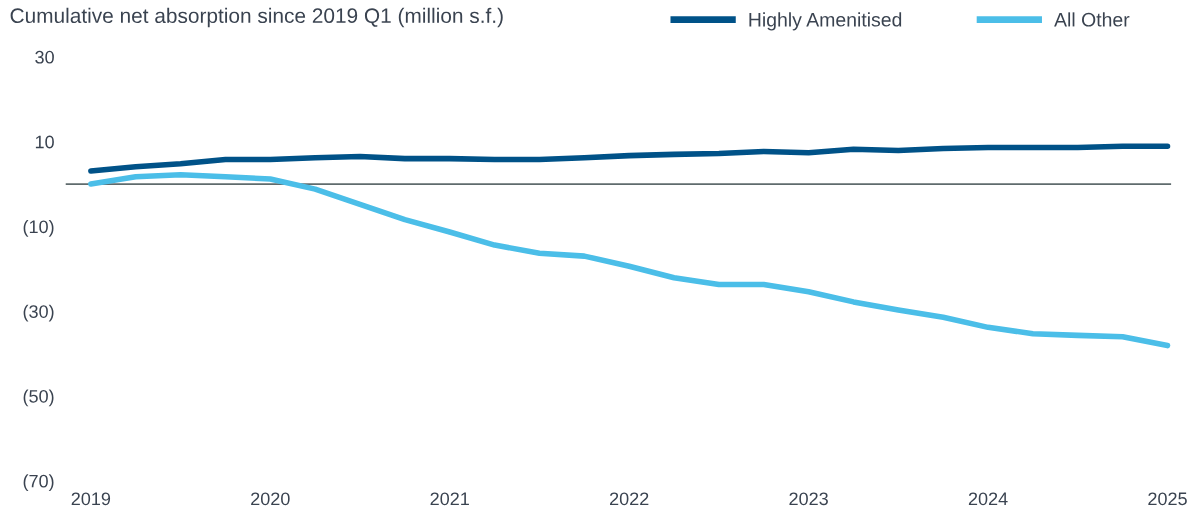 The image size is (1195, 517). I want to click on x-tick-label: 2023, so click(808, 499).